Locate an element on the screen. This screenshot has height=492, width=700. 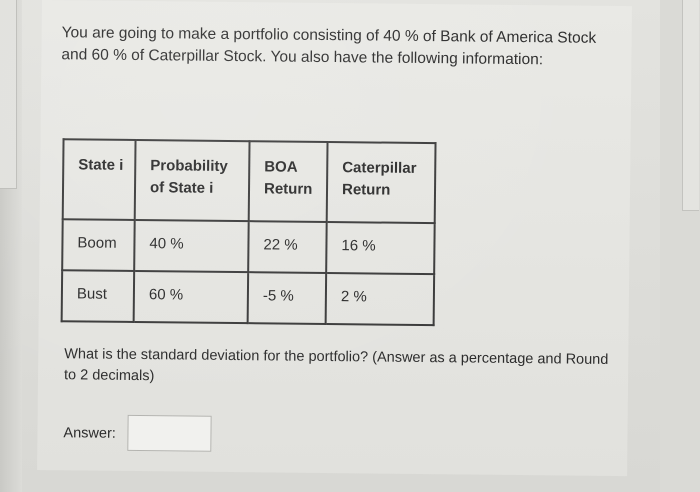
header-boa-return: BOA Return is located at coordinates (288, 181).